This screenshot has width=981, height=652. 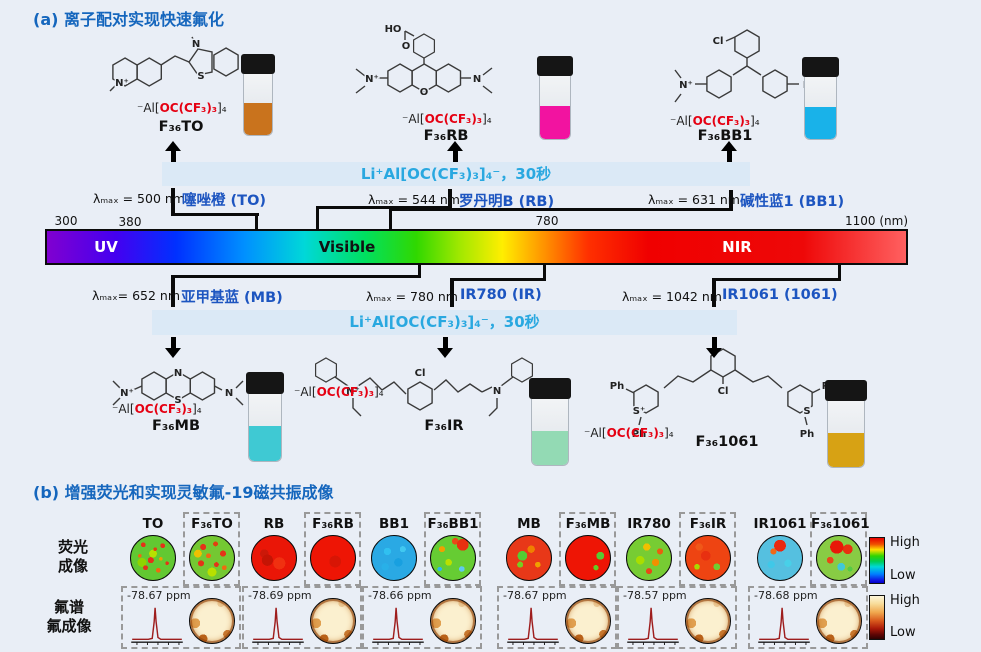 What do you see at coordinates (780, 524) in the screenshot?
I see `dye-header: IR1061` at bounding box center [780, 524].